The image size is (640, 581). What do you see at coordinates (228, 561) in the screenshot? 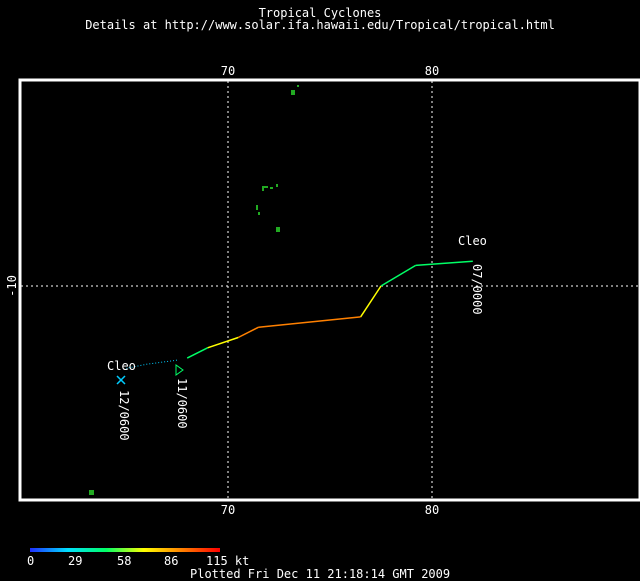
I see `colorbar-tick-115: 115 kt` at bounding box center [228, 561].